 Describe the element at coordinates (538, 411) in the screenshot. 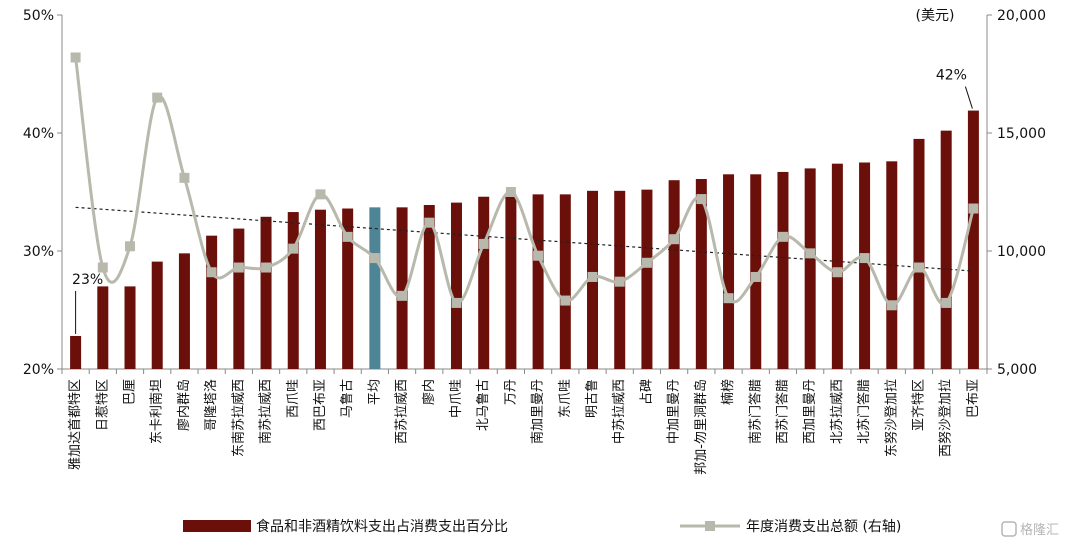

I see `category-label: 南加里曼丹` at that location.